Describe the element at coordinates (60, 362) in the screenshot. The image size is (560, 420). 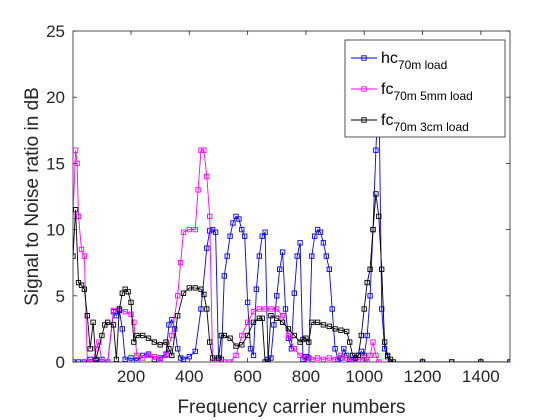
I see `y-tick-label: 0` at that location.